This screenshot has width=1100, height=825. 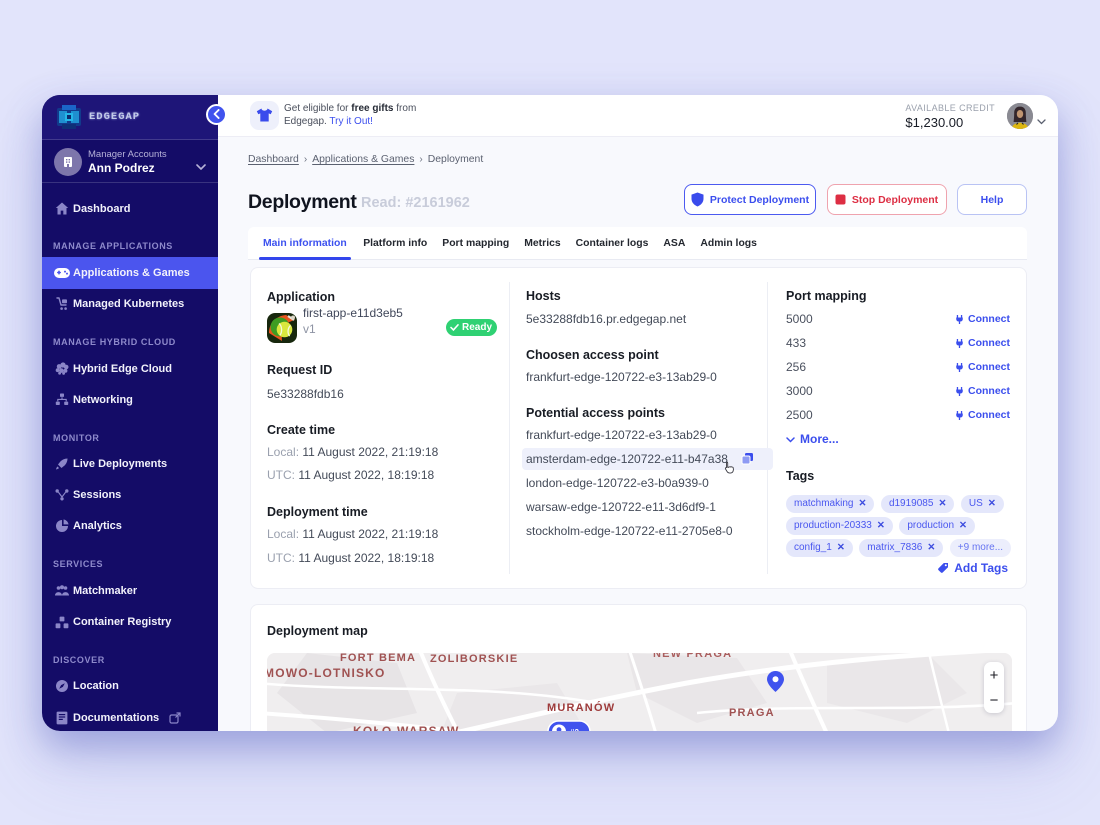 What do you see at coordinates (752, 713) in the screenshot?
I see `svg-text: PRAGA` at bounding box center [752, 713].